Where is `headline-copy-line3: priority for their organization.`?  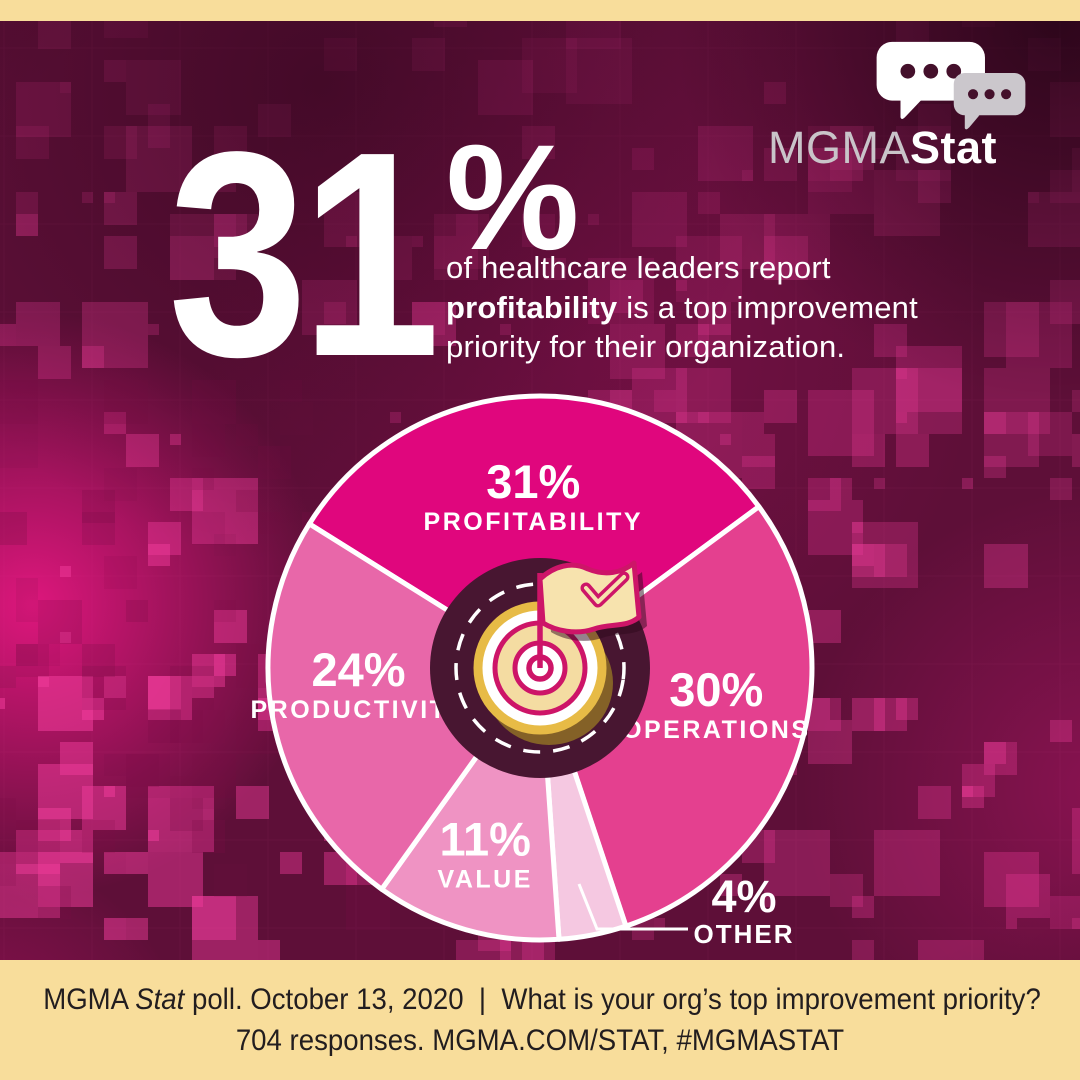 headline-copy-line3: priority for their organization. is located at coordinates (646, 347).